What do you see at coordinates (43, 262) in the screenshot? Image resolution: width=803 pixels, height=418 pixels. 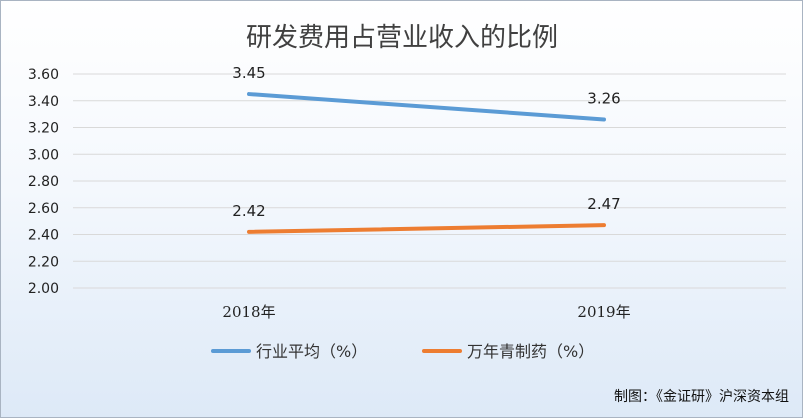 I see `y-tick-label: 2.20` at bounding box center [43, 262].